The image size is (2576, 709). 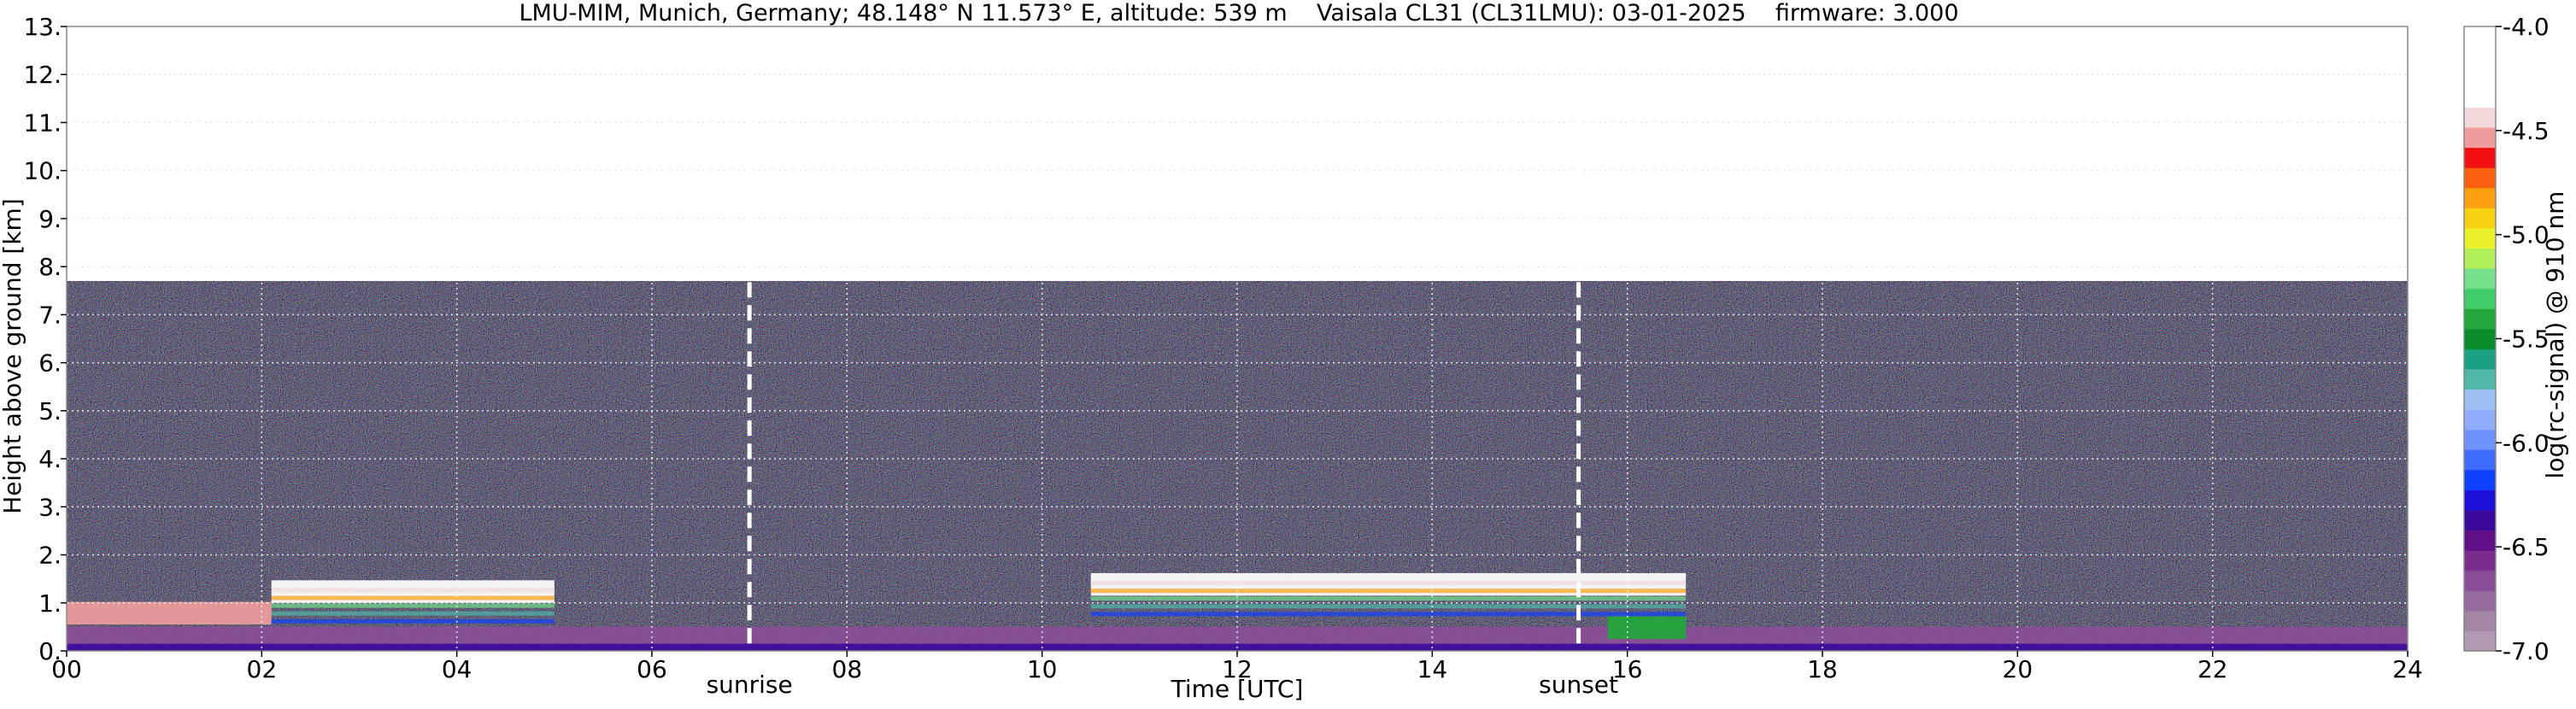 I want to click on colorbar-tick-label: -4.0, so click(x=2526, y=27).